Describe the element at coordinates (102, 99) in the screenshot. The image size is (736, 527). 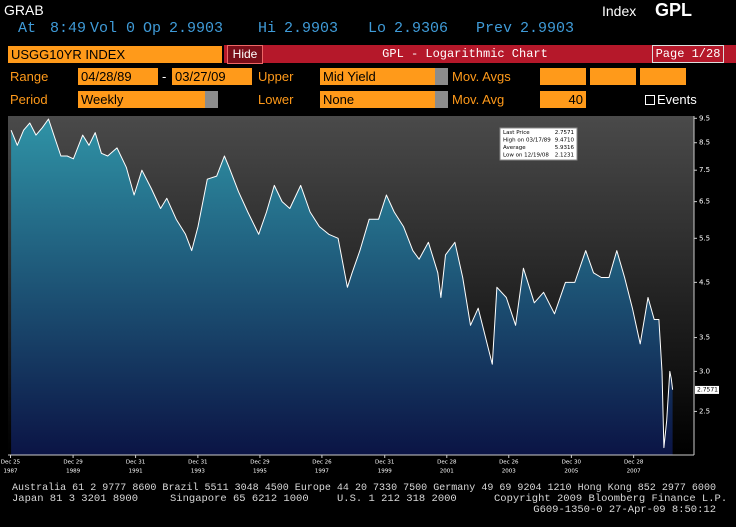
I see `period-value: Weekly` at that location.